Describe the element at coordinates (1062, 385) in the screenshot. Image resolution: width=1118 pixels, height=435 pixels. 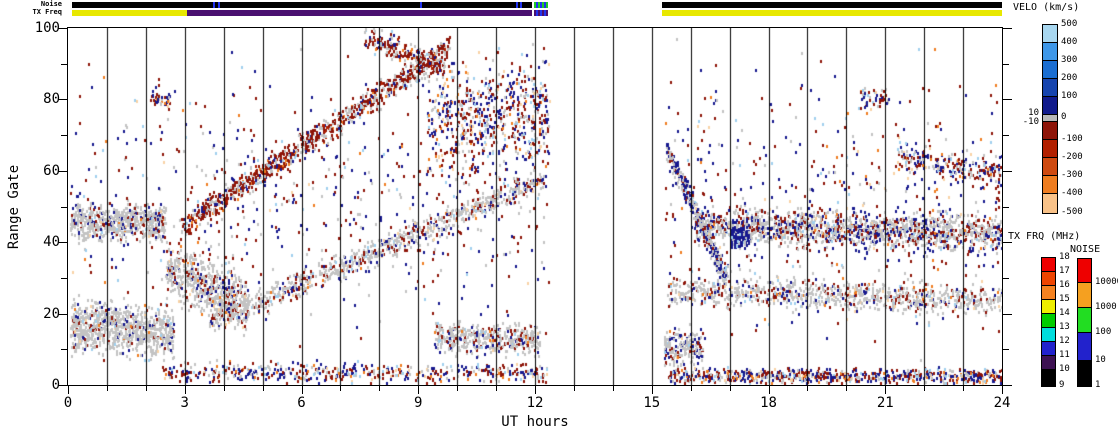
I see `colorbar-label: 9` at that location.